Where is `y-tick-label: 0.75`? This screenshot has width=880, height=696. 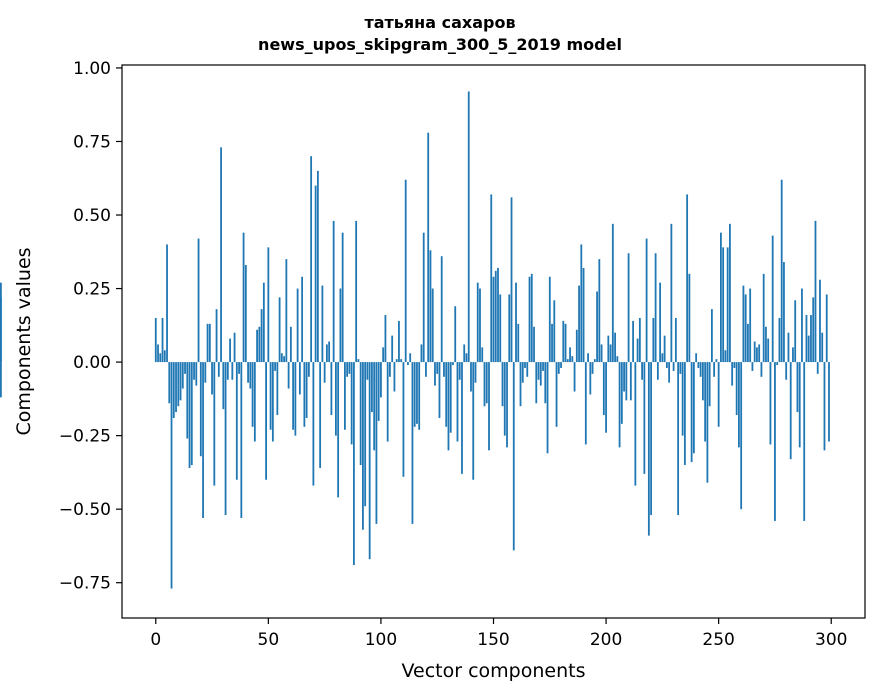 y-tick-label: 0.75 is located at coordinates (92, 142).